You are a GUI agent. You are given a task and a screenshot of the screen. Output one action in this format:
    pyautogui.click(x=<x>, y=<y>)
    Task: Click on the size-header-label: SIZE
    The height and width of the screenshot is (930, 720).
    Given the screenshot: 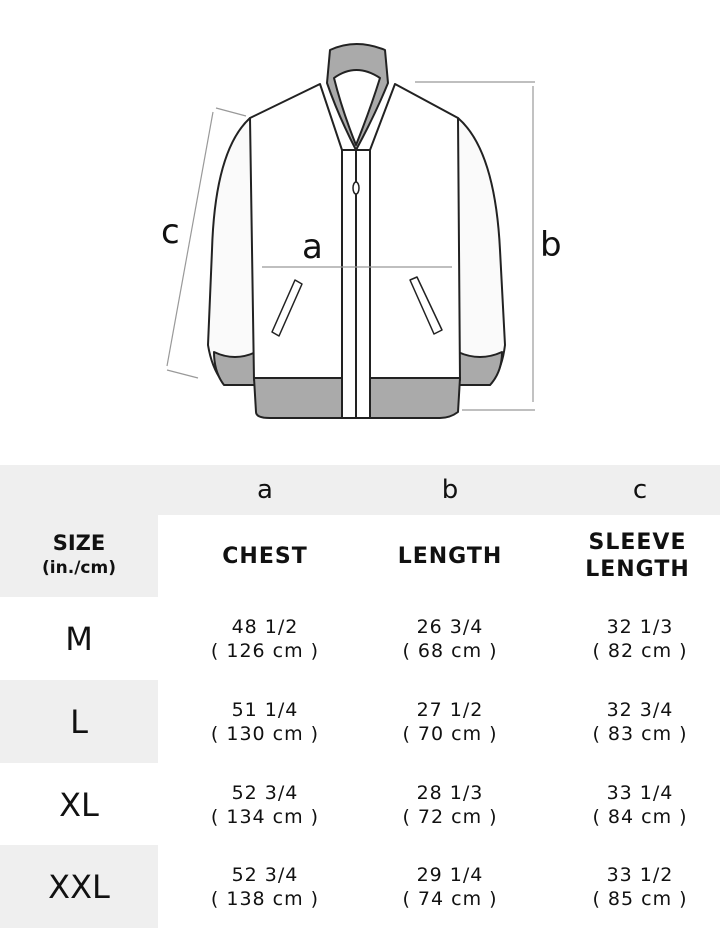 What is the action you would take?
    pyautogui.click(x=79, y=543)
    